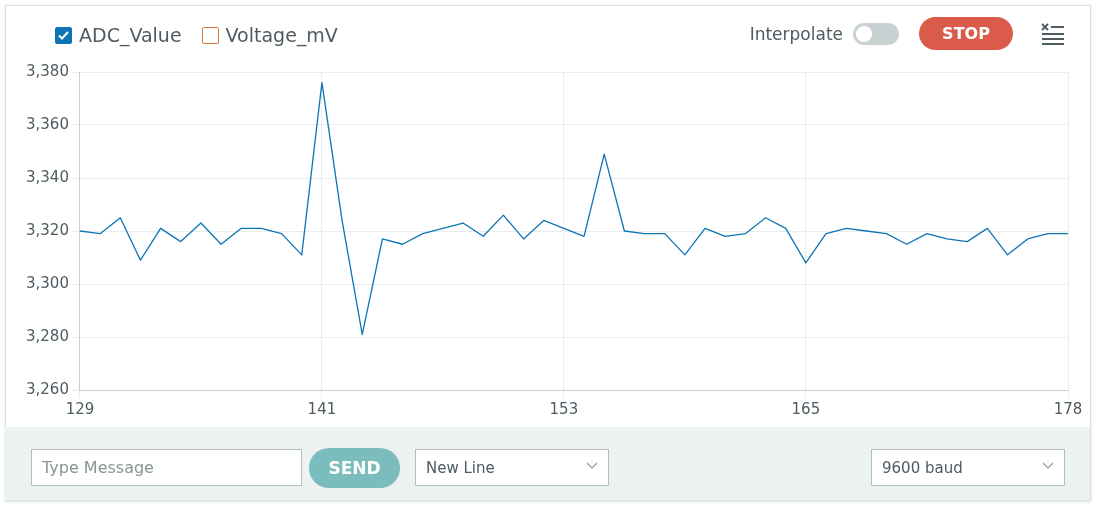  Describe the element at coordinates (322, 408) in the screenshot. I see `x-tick-label: 141` at that location.